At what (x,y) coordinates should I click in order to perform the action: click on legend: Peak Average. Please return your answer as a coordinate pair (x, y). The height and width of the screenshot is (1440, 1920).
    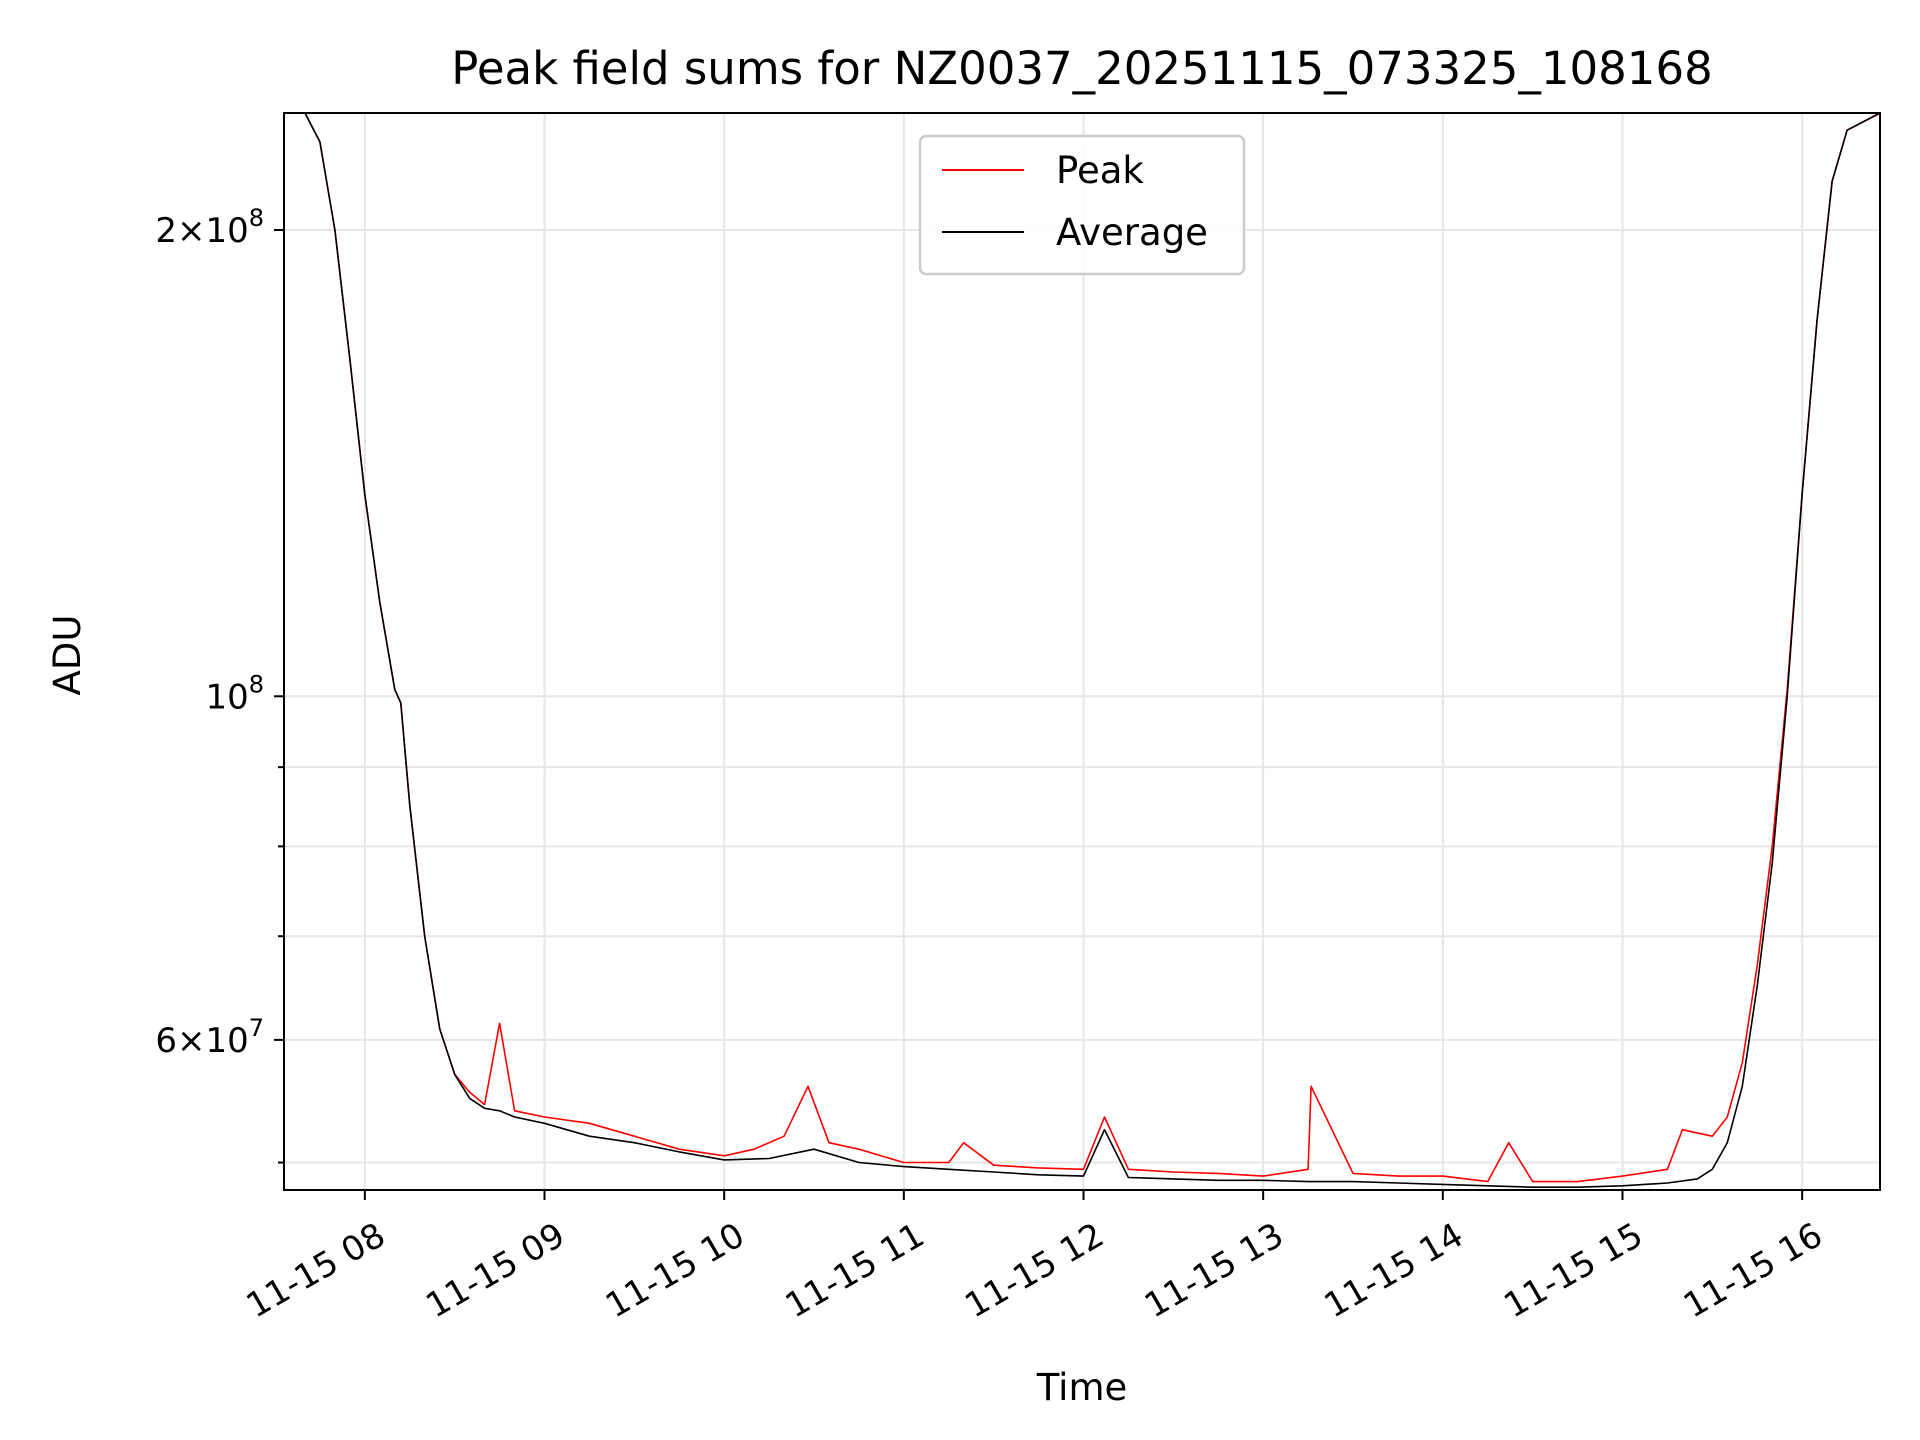
    Looking at the image, I should click on (1082, 205).